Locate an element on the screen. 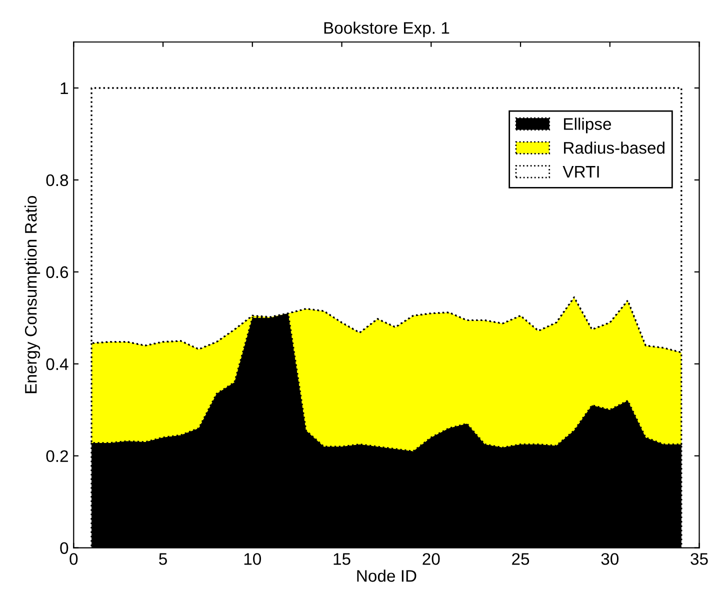 The width and height of the screenshot is (715, 600). x-tick-label: 35 is located at coordinates (699, 559).